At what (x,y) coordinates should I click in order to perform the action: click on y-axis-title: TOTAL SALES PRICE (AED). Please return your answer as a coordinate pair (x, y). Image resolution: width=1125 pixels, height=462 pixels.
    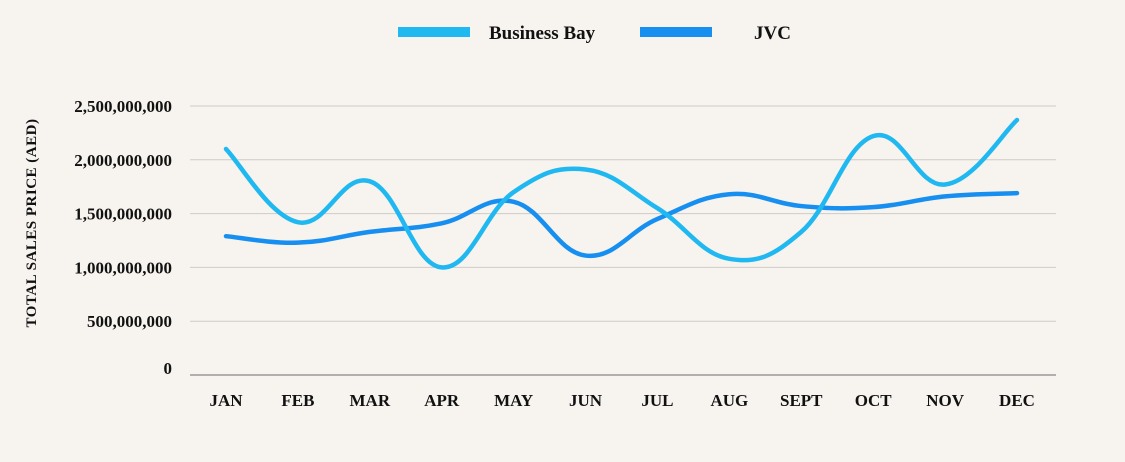
    Looking at the image, I should click on (32, 223).